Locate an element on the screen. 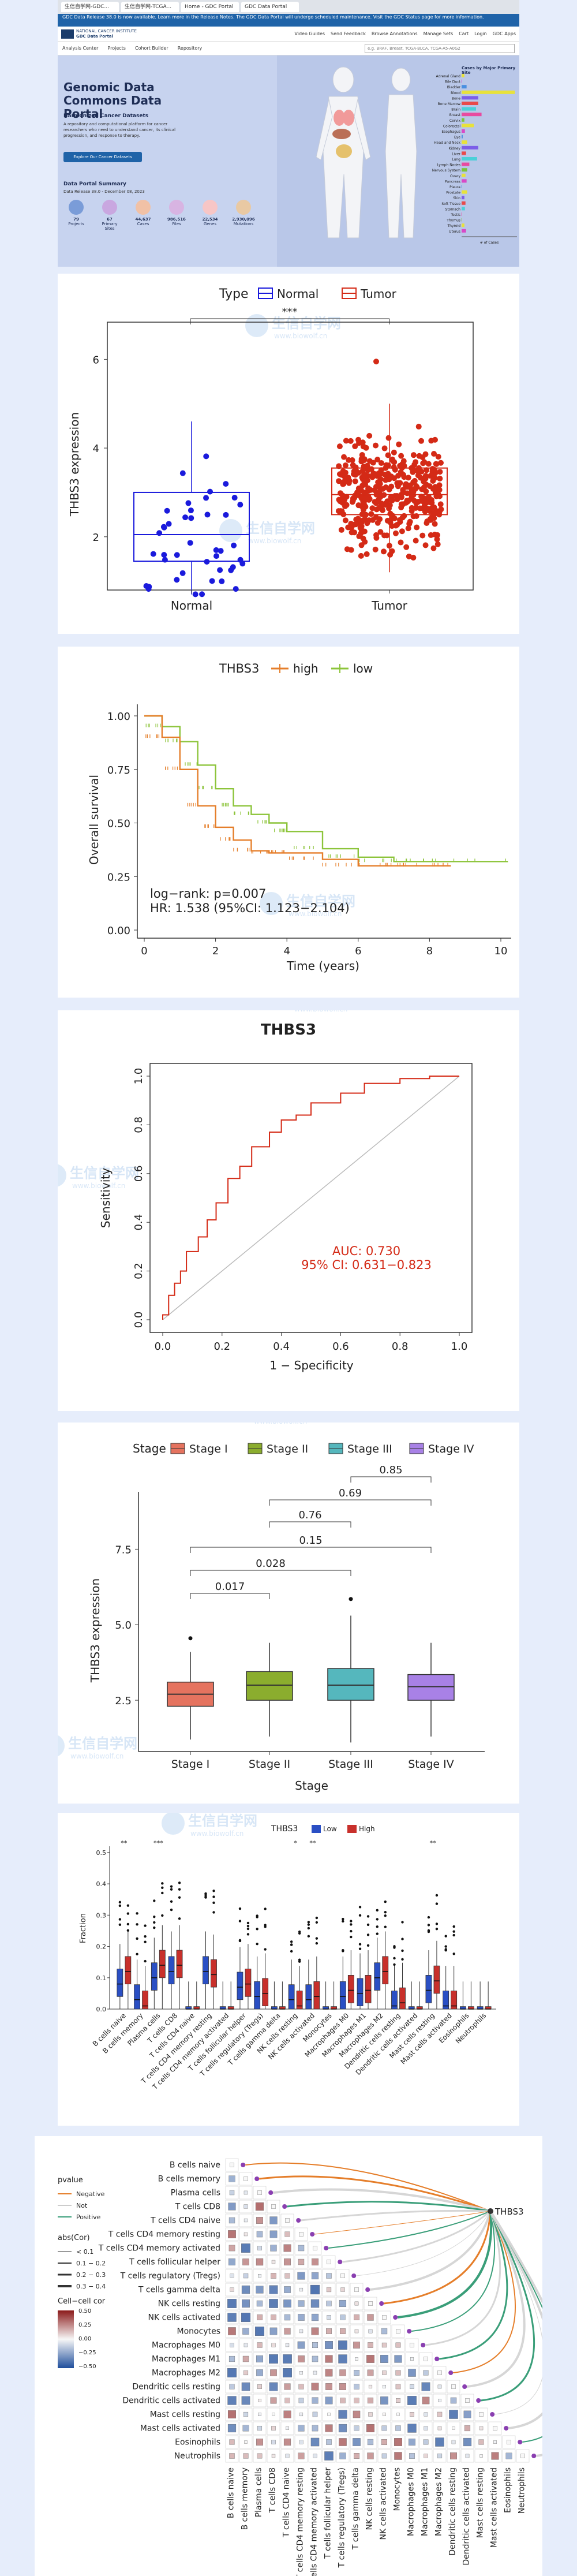  explore-button: Explore Our Cancer Datasets is located at coordinates (102, 157).